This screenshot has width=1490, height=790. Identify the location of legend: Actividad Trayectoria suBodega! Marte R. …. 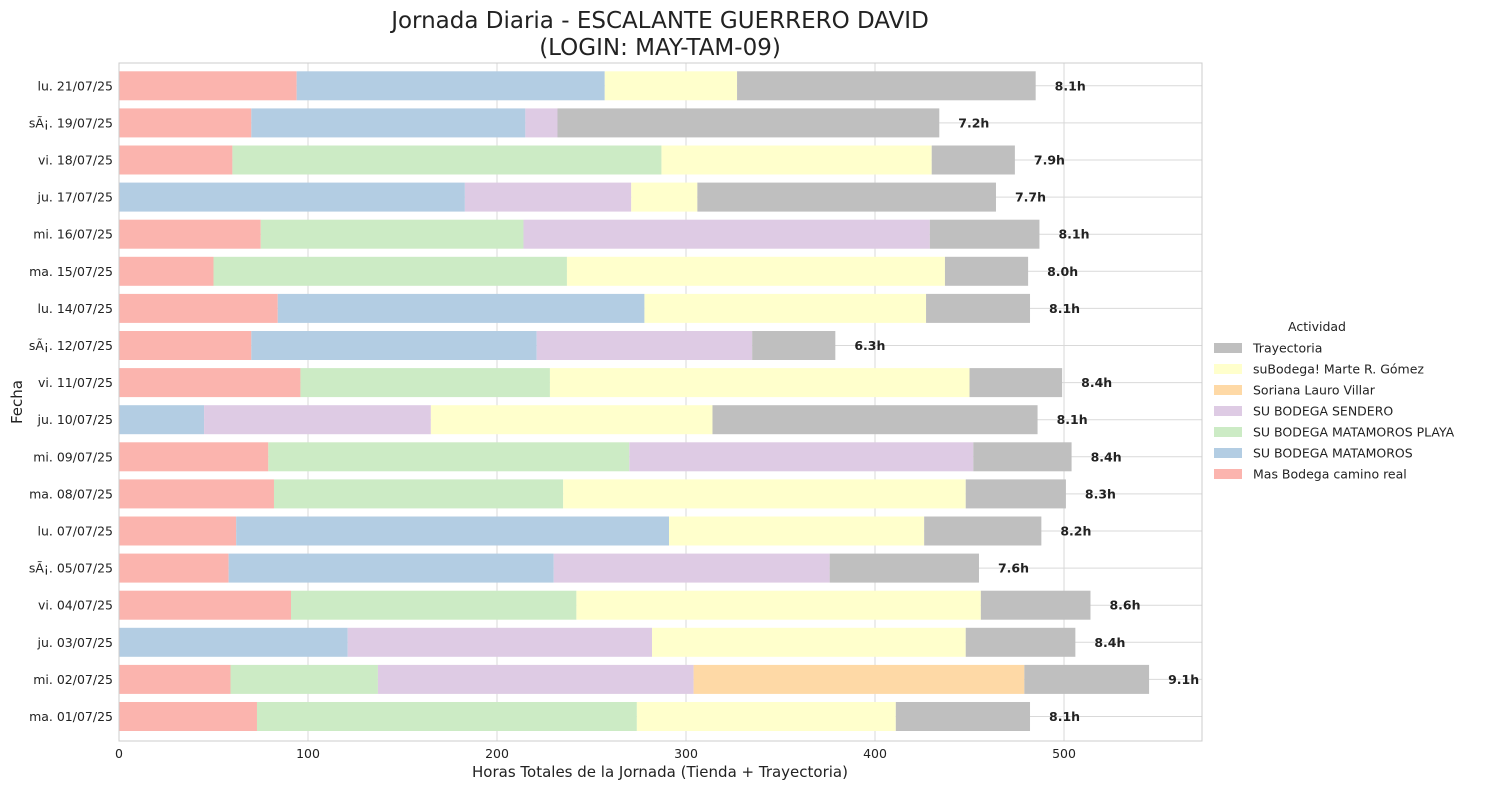
(1334, 400).